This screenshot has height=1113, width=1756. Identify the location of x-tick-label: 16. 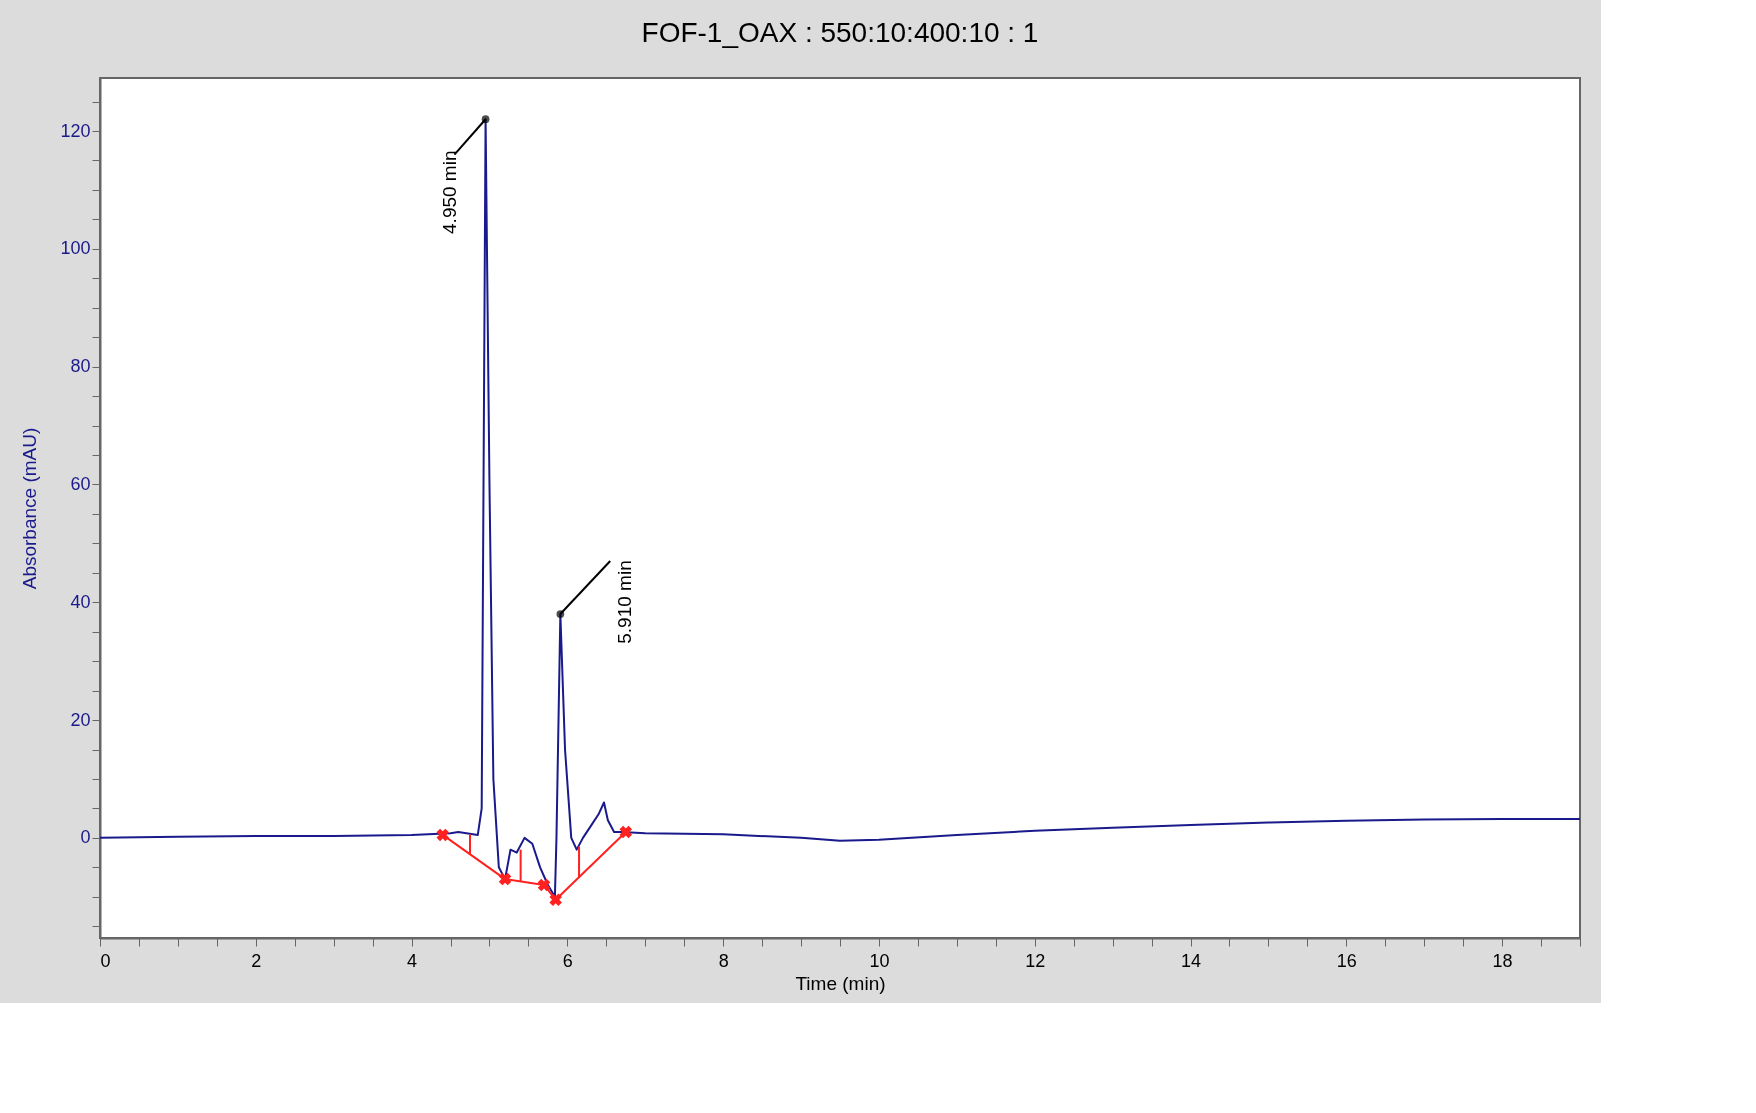
(1346, 960).